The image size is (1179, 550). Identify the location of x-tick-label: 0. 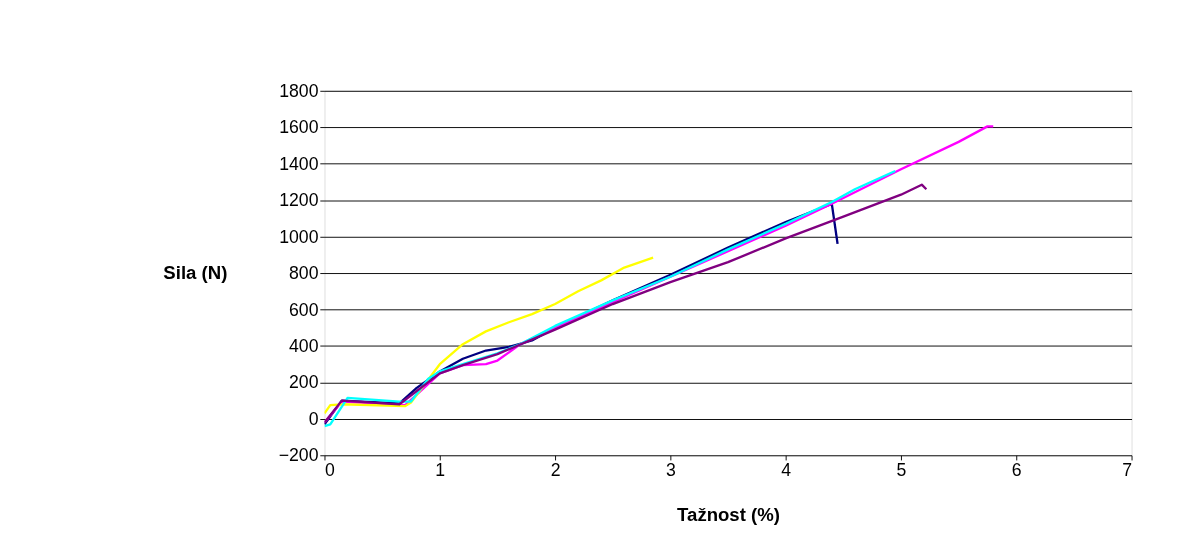
(329, 470).